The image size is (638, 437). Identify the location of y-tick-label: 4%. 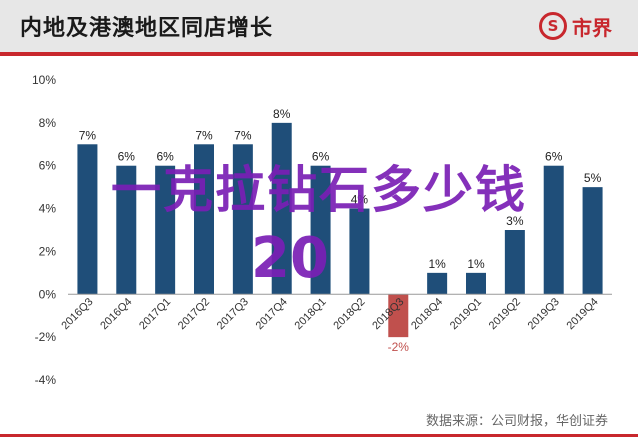
(48, 209).